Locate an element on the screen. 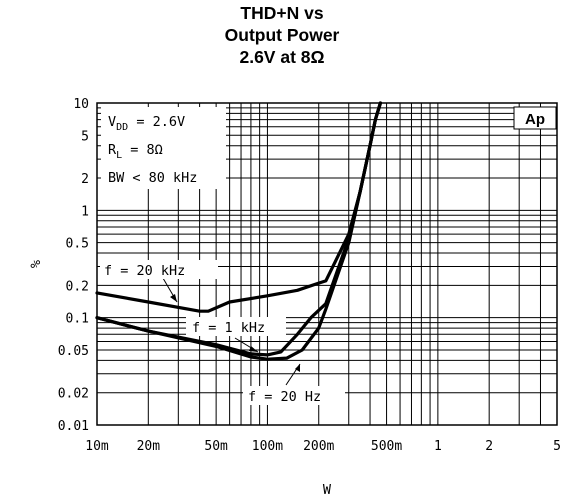 The width and height of the screenshot is (564, 503). chart-title-line-1: THD+N vs is located at coordinates (282, 13).